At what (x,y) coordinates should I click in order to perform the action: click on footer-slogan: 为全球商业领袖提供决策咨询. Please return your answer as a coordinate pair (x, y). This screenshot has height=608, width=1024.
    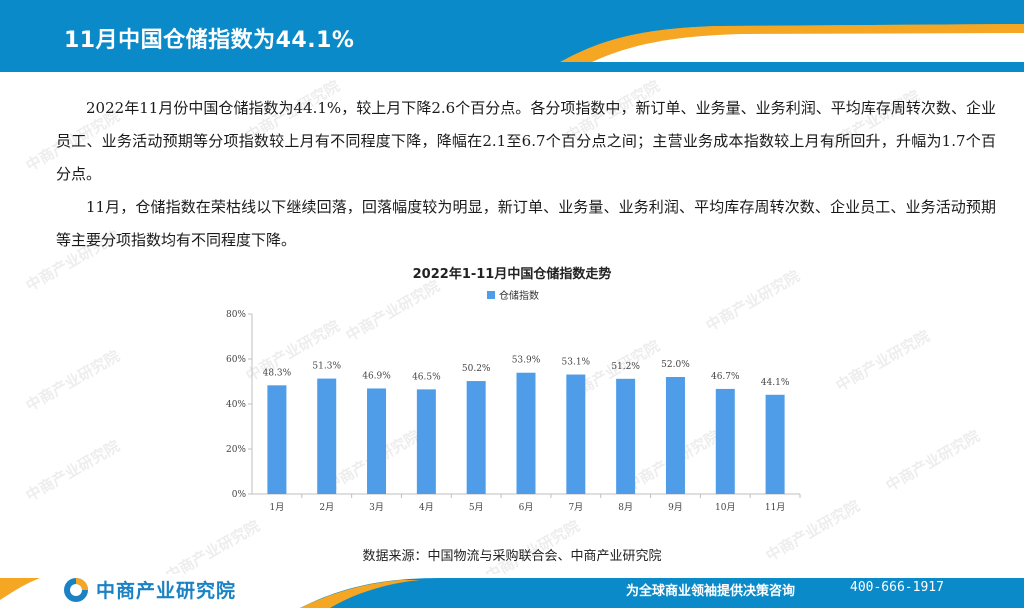
    Looking at the image, I should click on (711, 591).